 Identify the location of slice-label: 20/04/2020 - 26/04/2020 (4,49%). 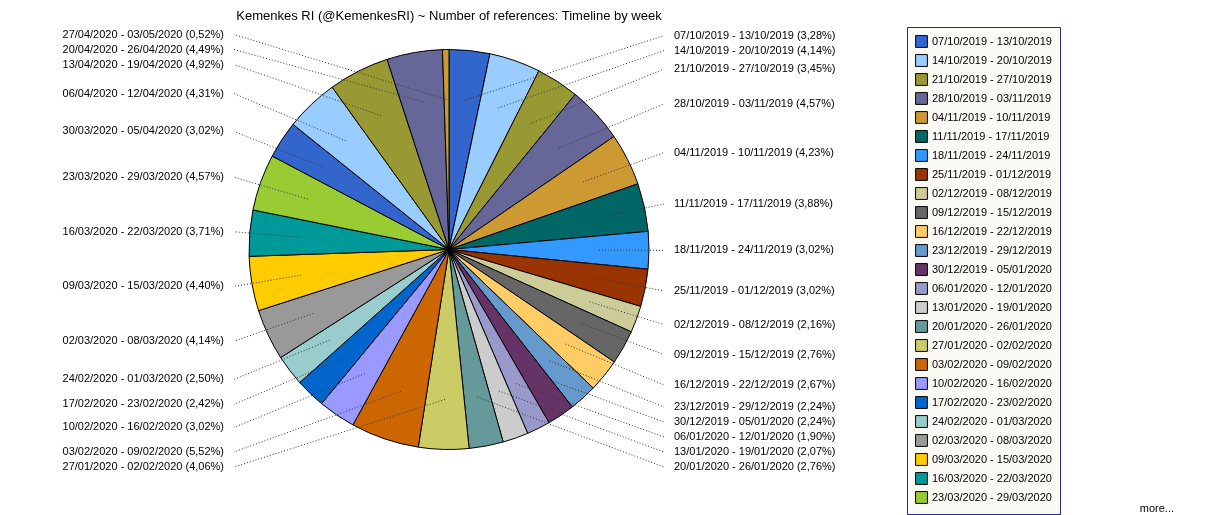
(143, 48).